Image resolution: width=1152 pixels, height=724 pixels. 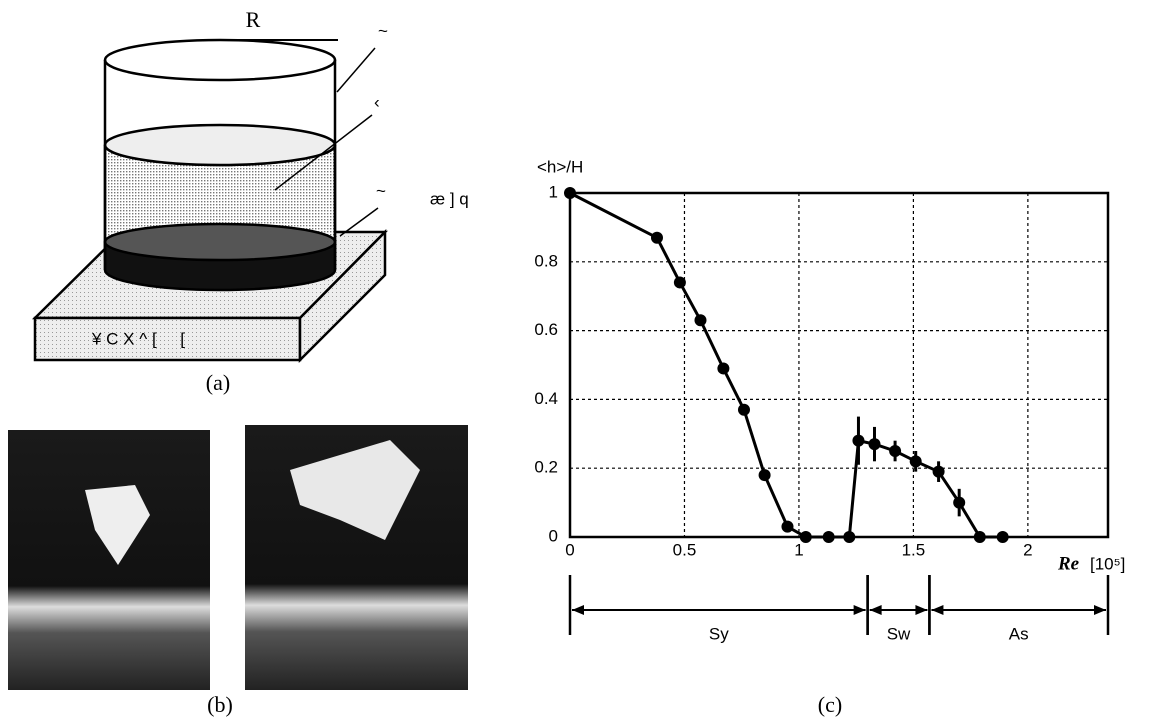 What do you see at coordinates (830, 704) in the screenshot?
I see `panel-label: (c)` at bounding box center [830, 704].